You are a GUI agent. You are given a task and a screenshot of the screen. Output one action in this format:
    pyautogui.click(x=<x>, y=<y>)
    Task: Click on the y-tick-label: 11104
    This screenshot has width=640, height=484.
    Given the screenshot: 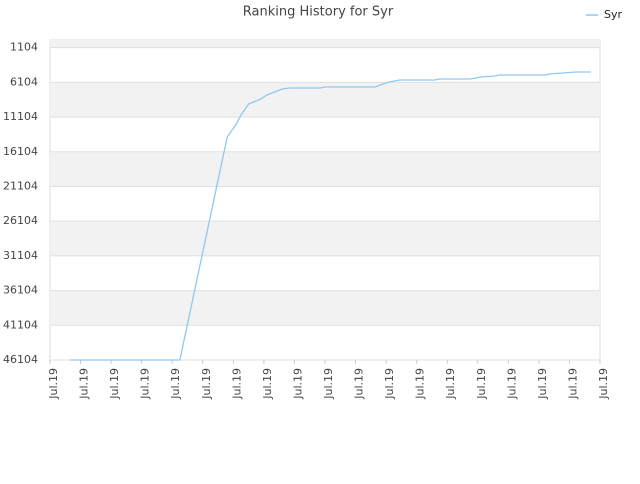 What is the action you would take?
    pyautogui.click(x=20, y=116)
    